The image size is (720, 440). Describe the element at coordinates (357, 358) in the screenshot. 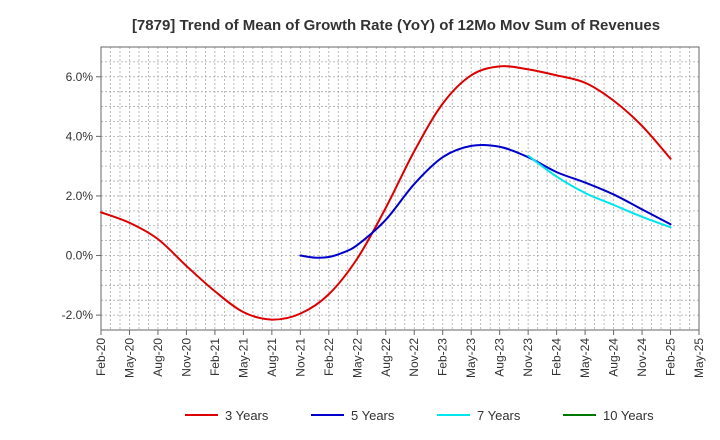

I see `x-tick-label: May-22` at that location.